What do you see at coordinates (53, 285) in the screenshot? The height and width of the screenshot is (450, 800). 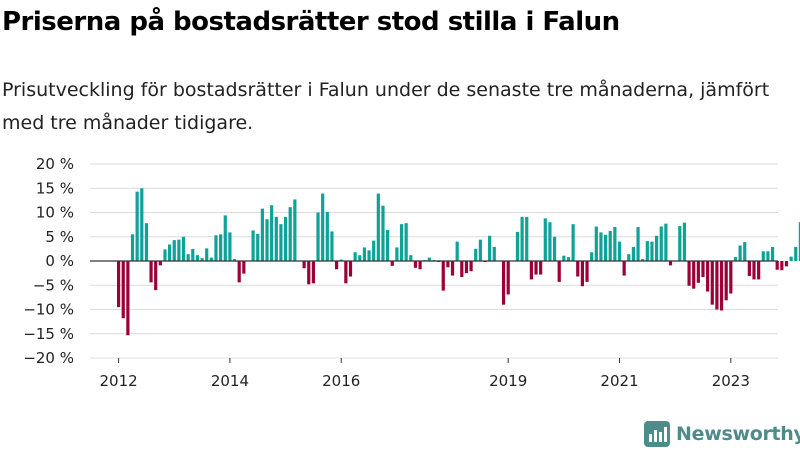 I see `y-tick-label: −5 %` at bounding box center [53, 285].